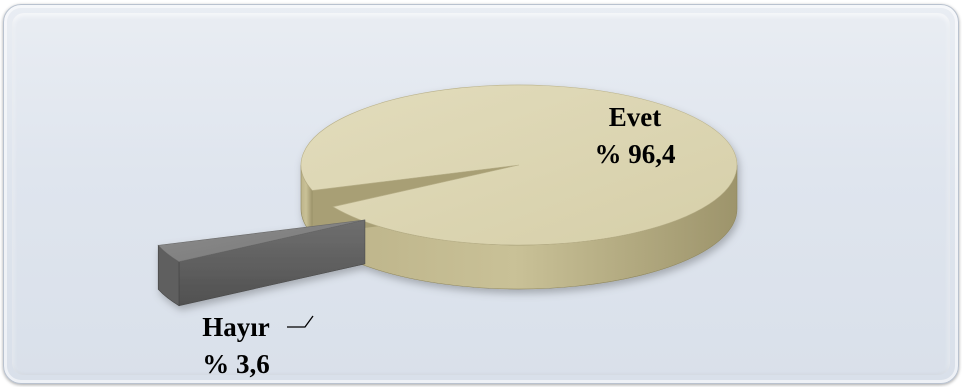 The width and height of the screenshot is (962, 387). I want to click on slice-hayir, so click(261, 263).